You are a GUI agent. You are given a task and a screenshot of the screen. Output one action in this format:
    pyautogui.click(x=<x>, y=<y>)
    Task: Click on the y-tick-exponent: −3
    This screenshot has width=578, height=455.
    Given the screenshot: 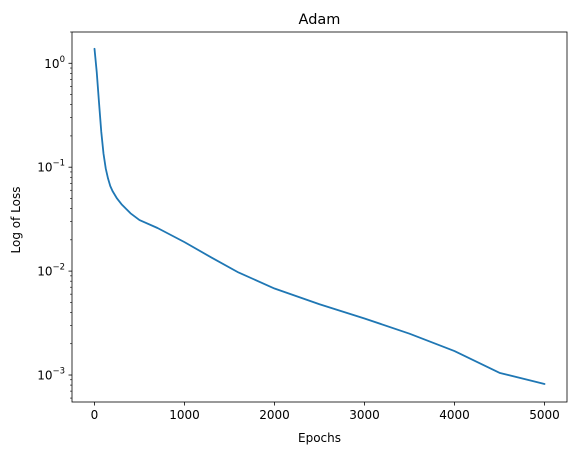 What is the action you would take?
    pyautogui.click(x=58, y=372)
    